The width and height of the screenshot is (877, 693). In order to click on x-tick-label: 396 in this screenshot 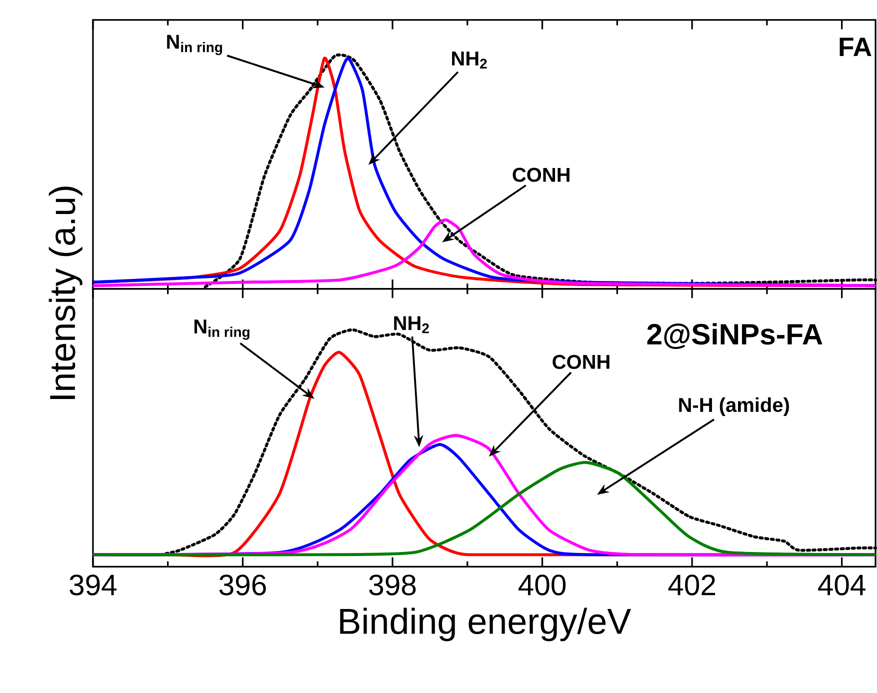, I will do `click(242, 585)`.